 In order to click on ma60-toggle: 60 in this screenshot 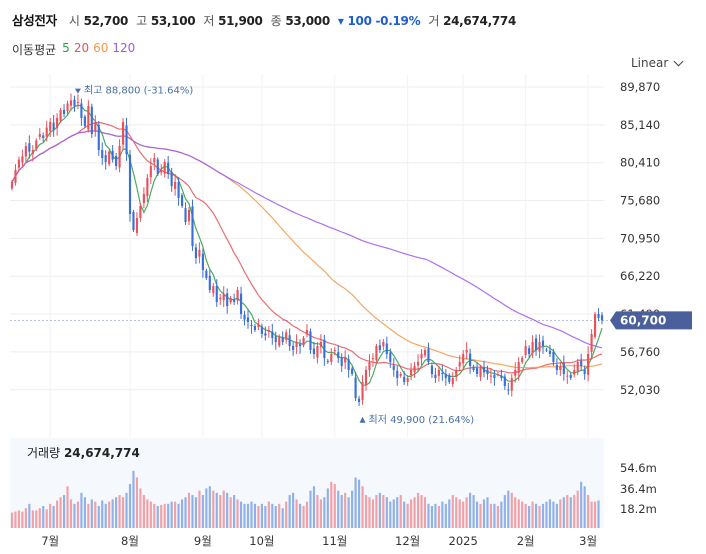, I will do `click(101, 48)`.